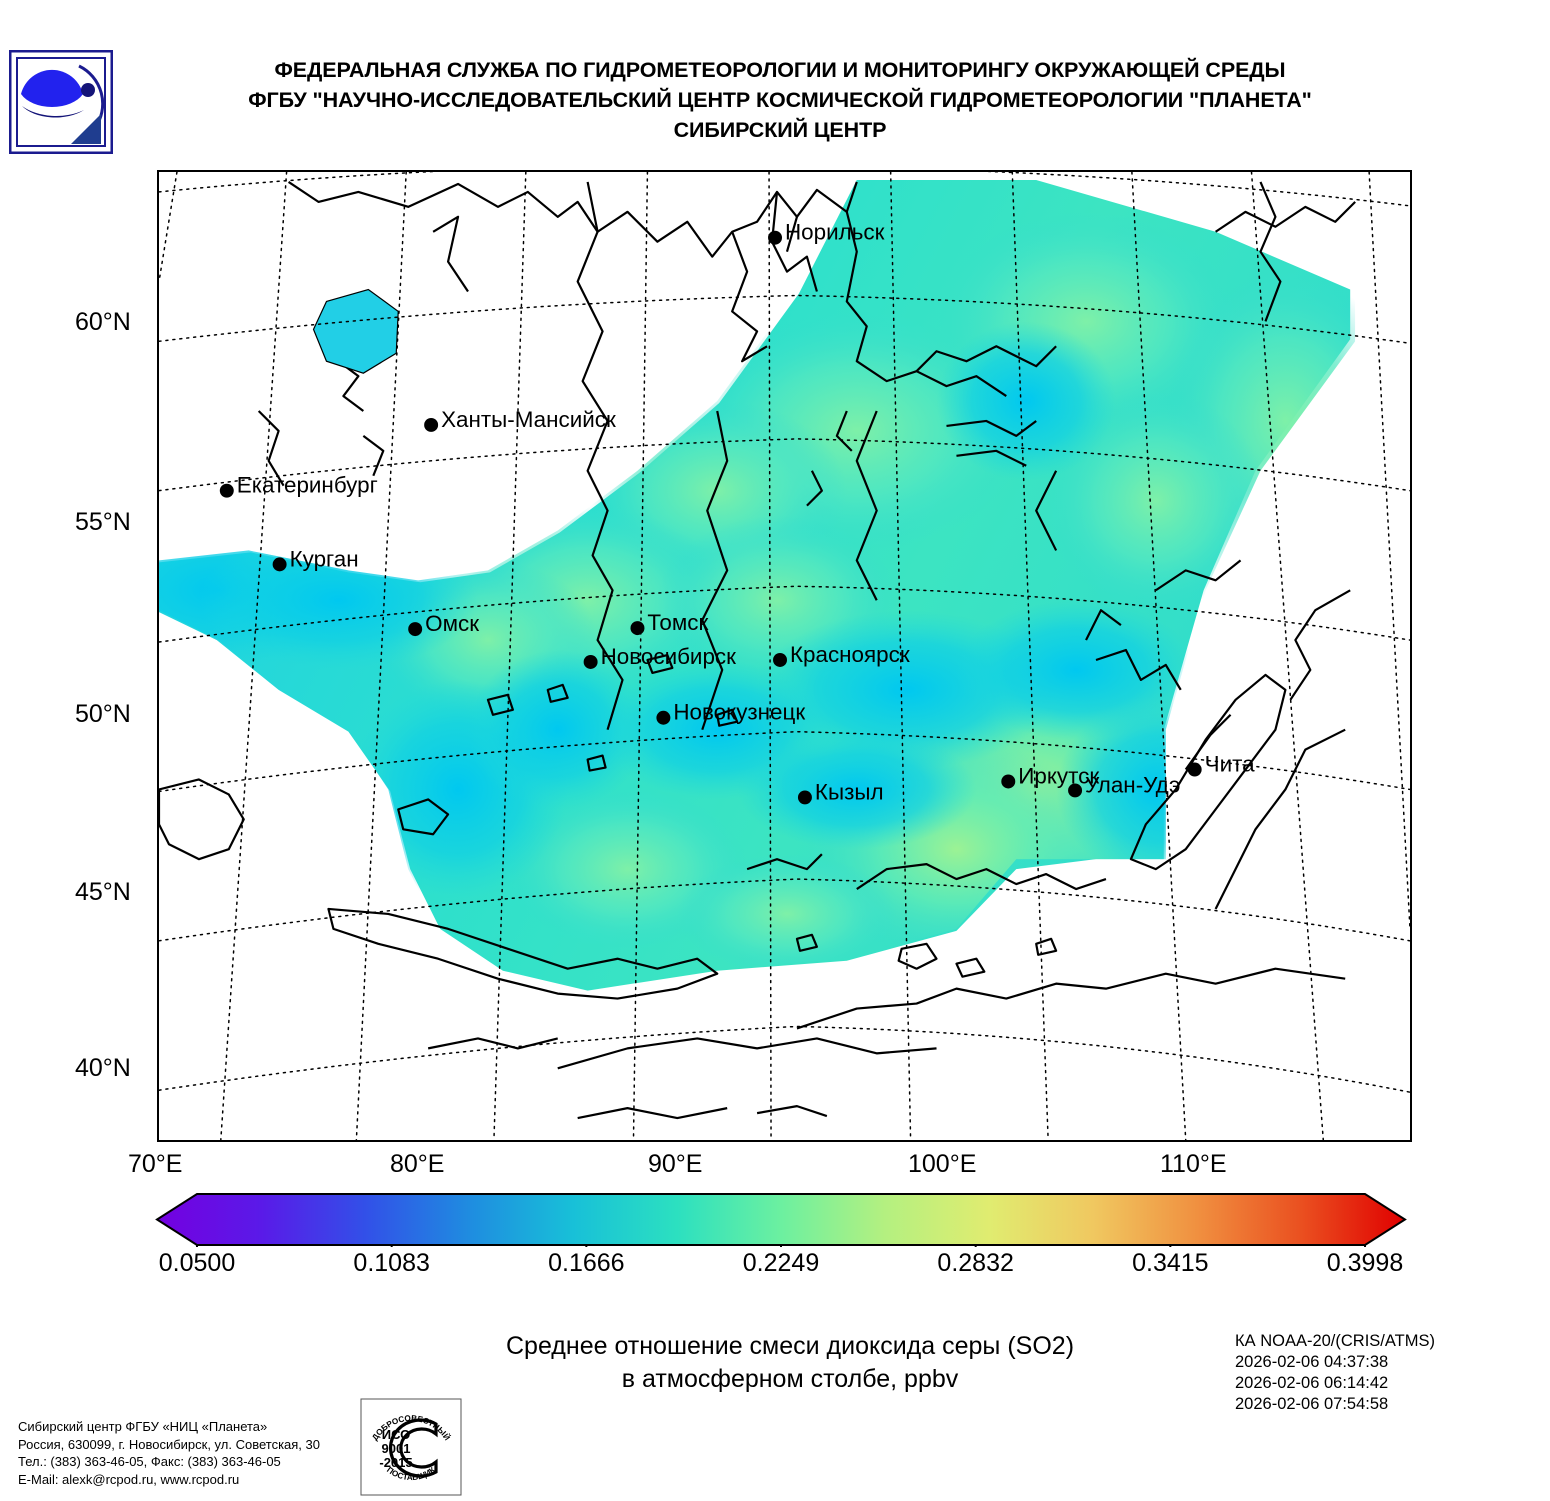 This screenshot has width=1550, height=1501. I want to click on longitude-label: 110°E, so click(1193, 1164).